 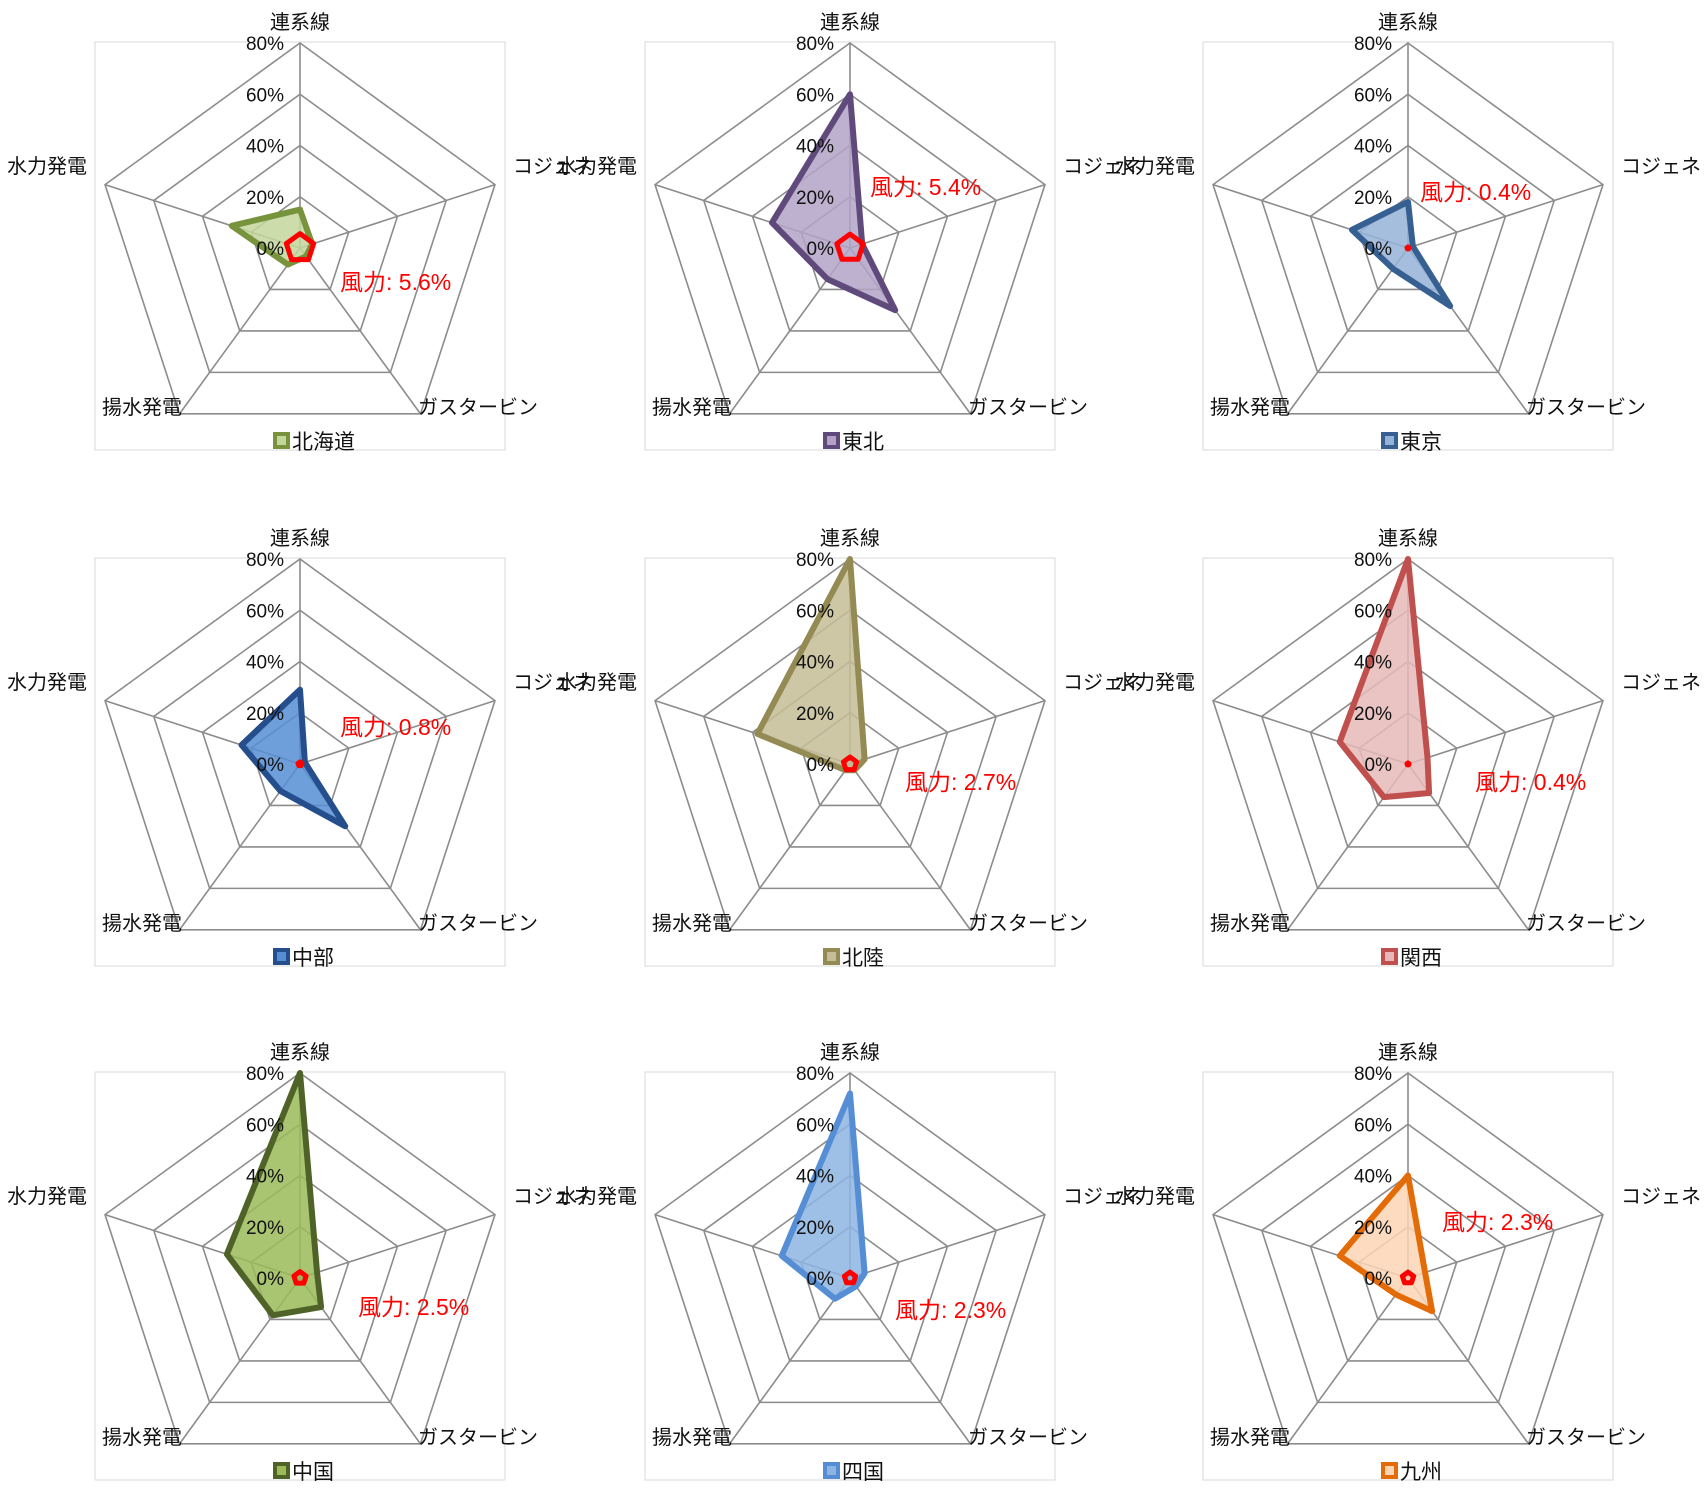 I want to click on wind-annotation: 風力: 0.4%, so click(x=1475, y=192).